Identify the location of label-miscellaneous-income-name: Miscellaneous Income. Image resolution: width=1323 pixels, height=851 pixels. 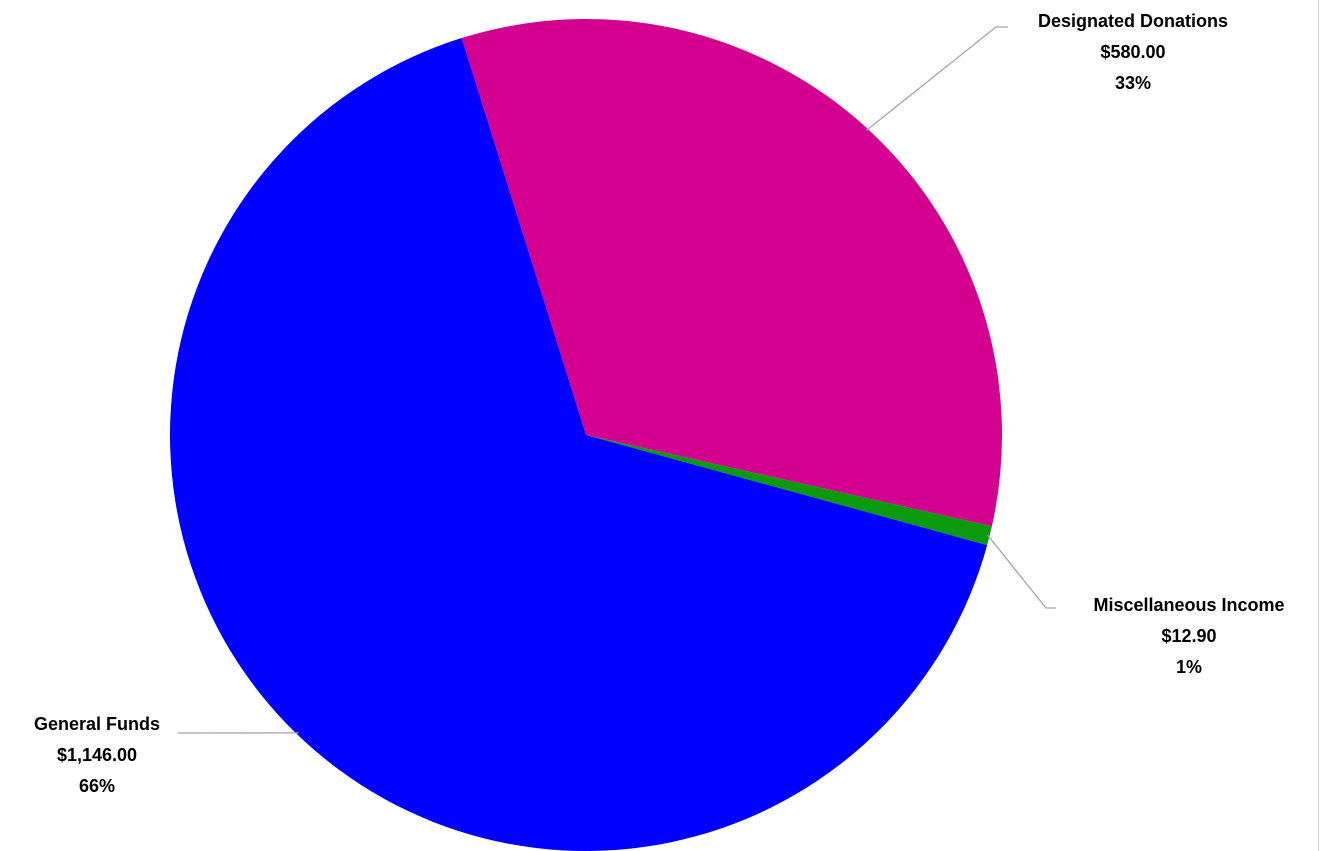
(1188, 605).